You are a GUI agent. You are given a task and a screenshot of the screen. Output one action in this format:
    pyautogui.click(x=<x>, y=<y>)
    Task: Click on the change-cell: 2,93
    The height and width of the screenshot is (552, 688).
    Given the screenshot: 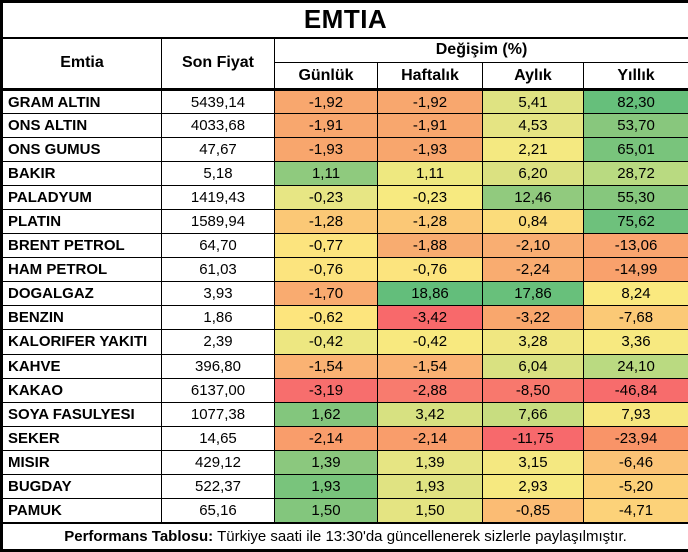 What is the action you would take?
    pyautogui.click(x=533, y=486)
    